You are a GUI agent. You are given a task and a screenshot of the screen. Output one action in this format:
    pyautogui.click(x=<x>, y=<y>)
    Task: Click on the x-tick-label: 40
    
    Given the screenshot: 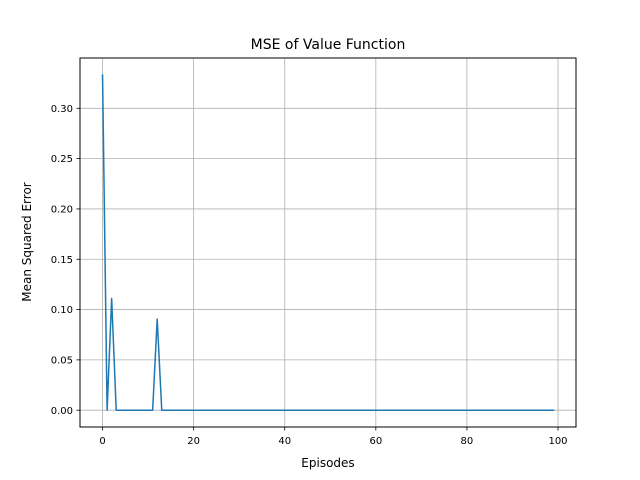 What is the action you would take?
    pyautogui.click(x=284, y=441)
    